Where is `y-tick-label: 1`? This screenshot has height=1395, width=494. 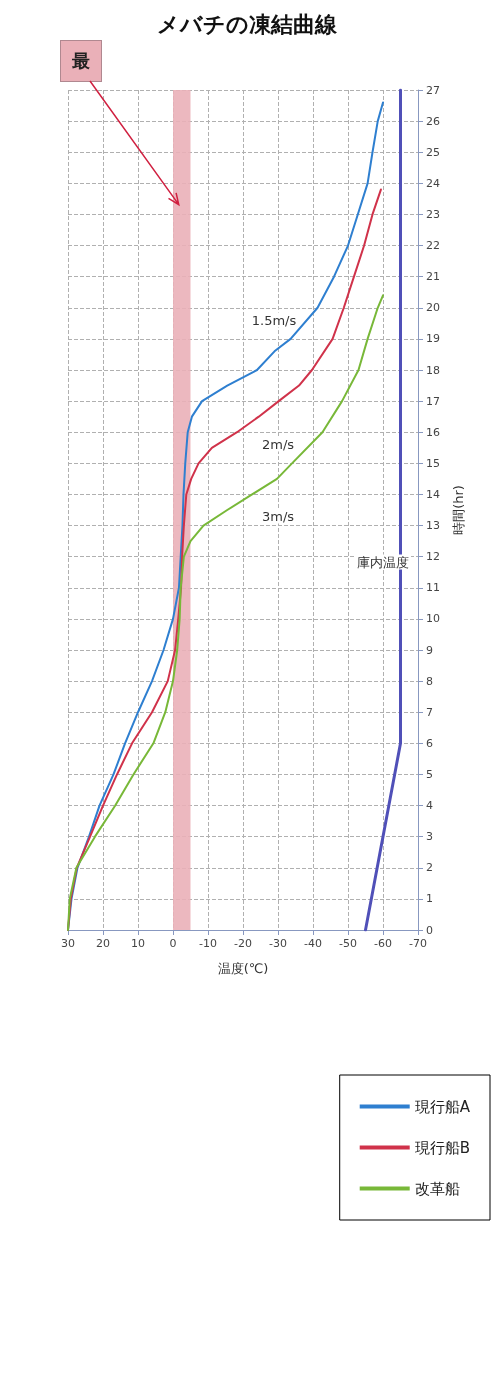 y-tick-label: 1 is located at coordinates (429, 899).